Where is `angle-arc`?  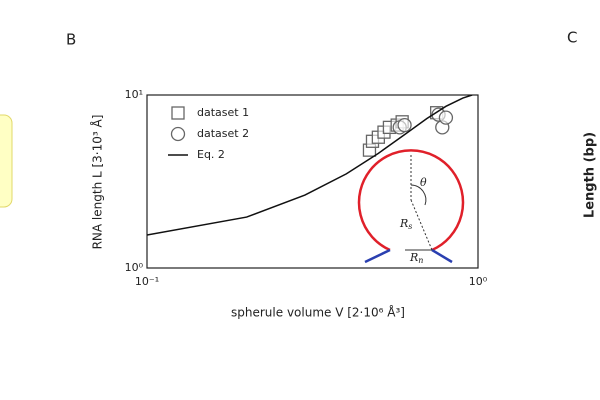 angle-arc is located at coordinates (418, 195).